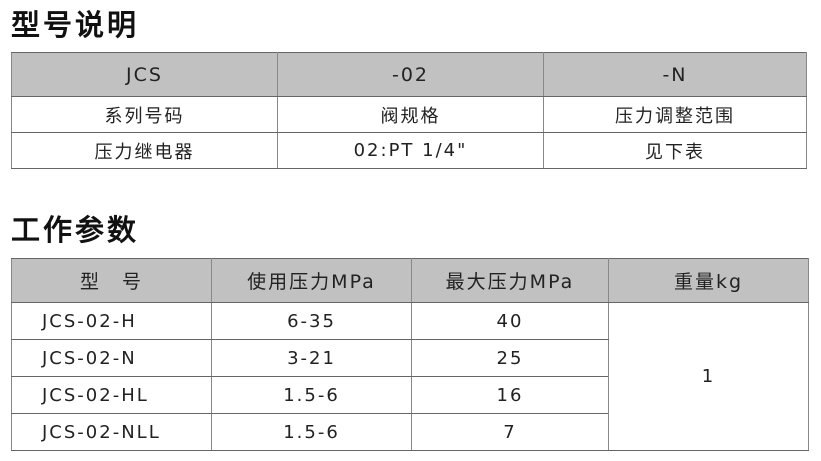 This screenshot has width=821, height=461. Describe the element at coordinates (311, 321) in the screenshot. I see `working-pressure-cell: 6-35` at that location.